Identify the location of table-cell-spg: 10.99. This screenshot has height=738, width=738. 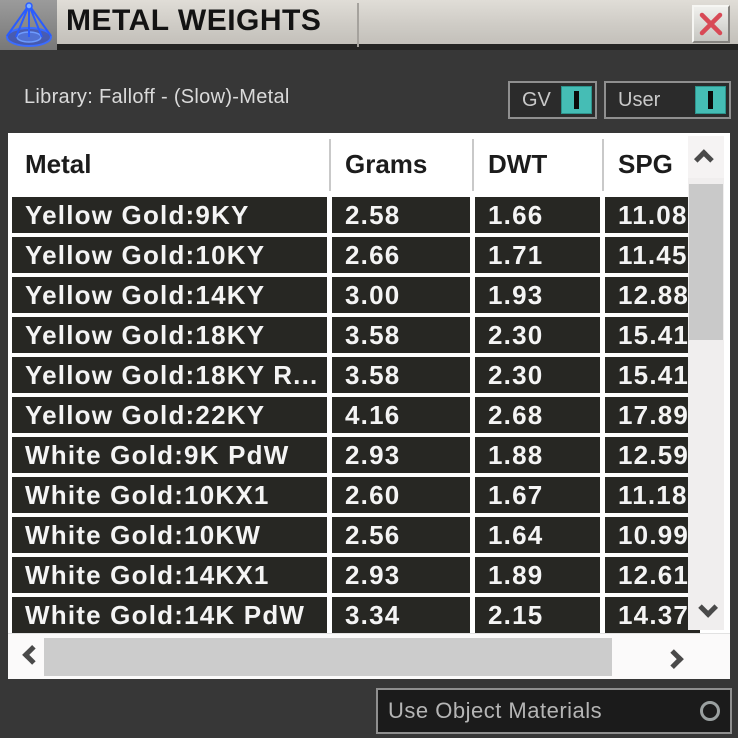
(652, 535).